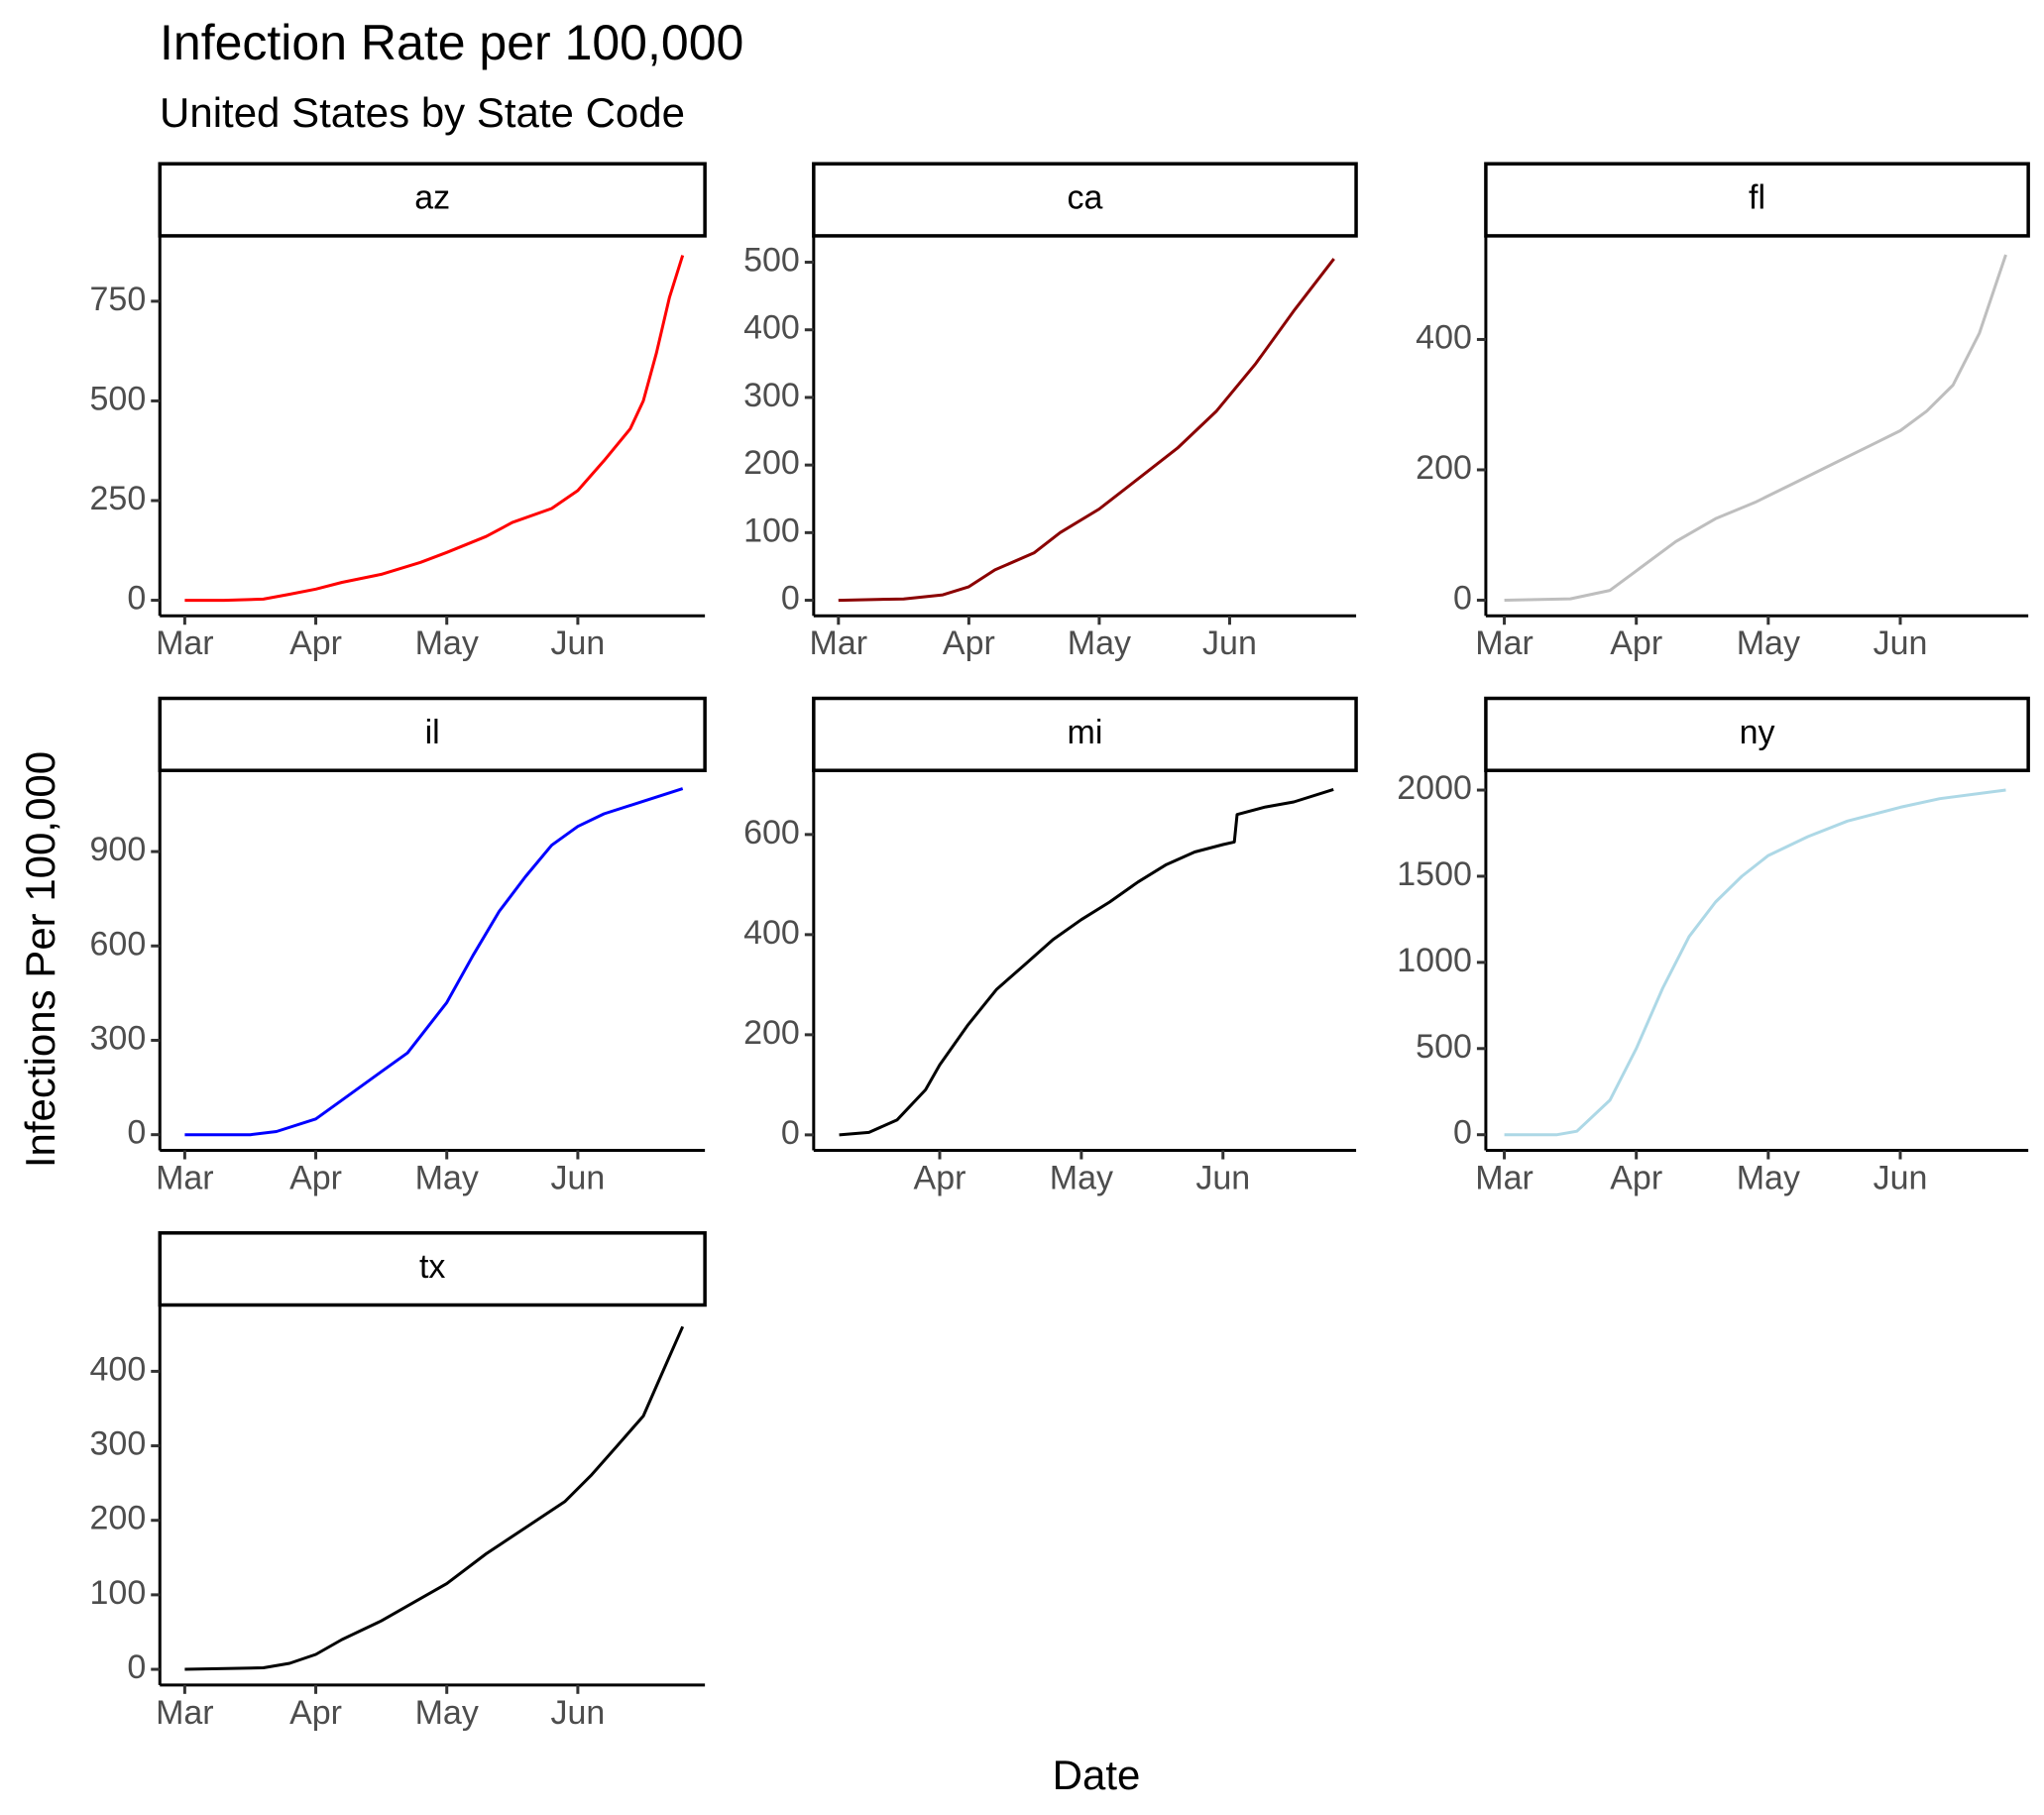 This screenshot has width=2044, height=1815. I want to click on y-tick-label: 250, so click(118, 498).